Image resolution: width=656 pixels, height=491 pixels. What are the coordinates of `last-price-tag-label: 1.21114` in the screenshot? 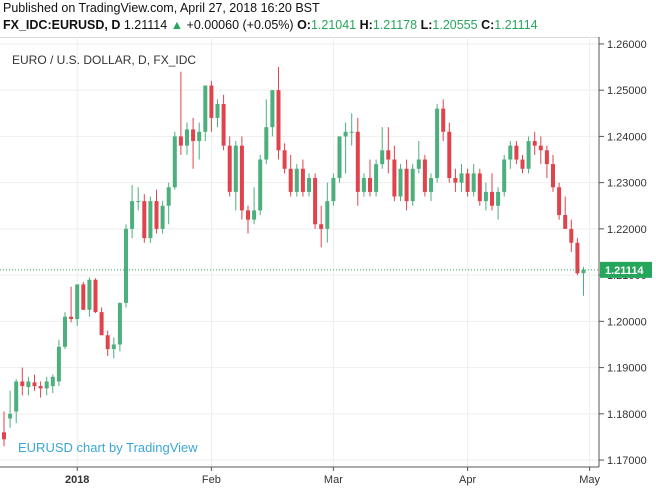 It's located at (624, 271).